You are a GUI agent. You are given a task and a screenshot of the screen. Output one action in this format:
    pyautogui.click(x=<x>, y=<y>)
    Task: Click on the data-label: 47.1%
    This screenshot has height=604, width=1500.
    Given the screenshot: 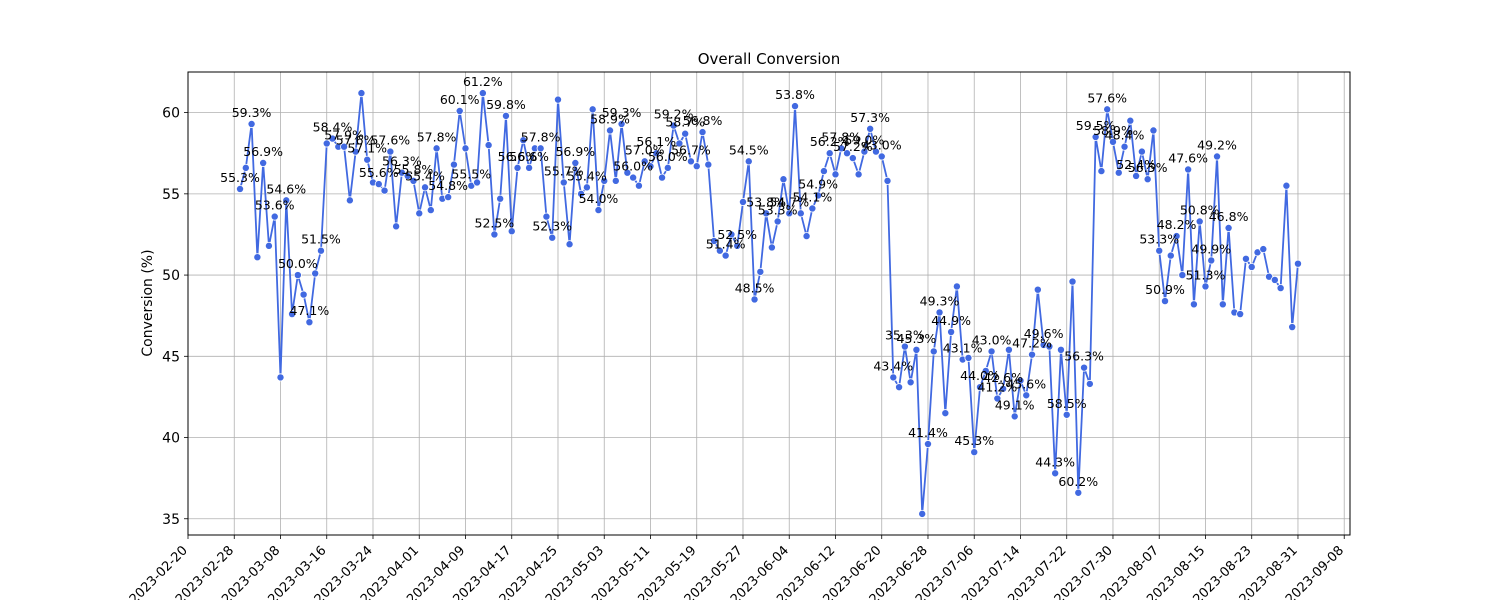 What is the action you would take?
    pyautogui.click(x=310, y=310)
    